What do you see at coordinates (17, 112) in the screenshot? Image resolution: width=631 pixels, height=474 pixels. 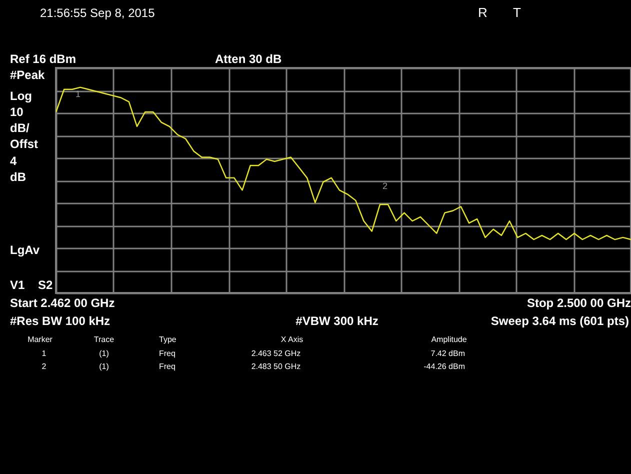 I see `text: 10` at bounding box center [17, 112].